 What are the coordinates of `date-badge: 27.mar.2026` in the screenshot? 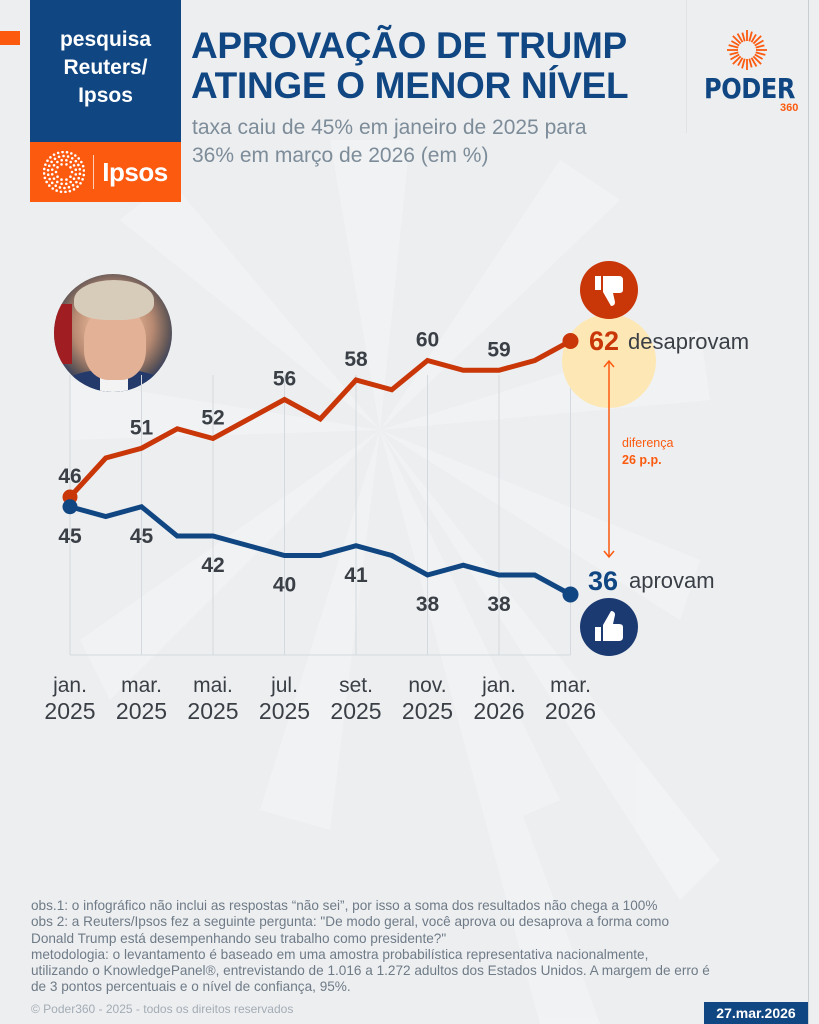 It's located at (756, 1013).